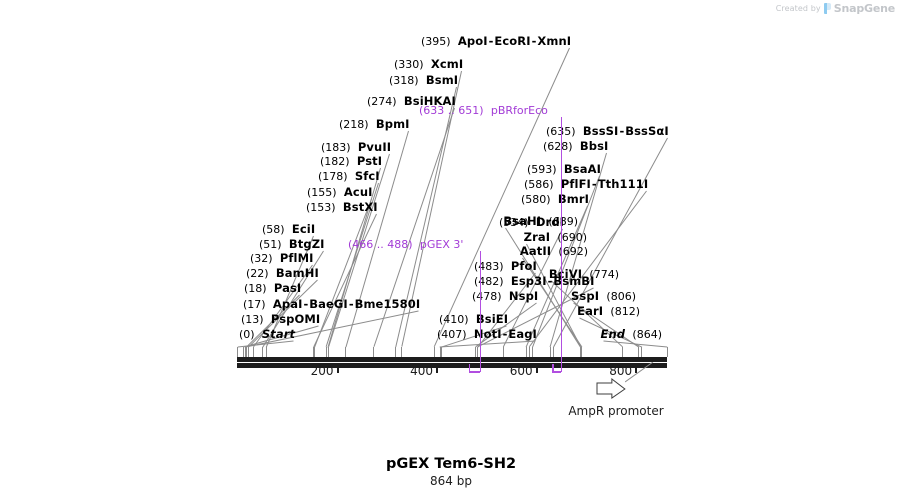  What do you see at coordinates (616, 411) in the screenshot?
I see `ampr-promoter-label: AmpR promoter` at bounding box center [616, 411].